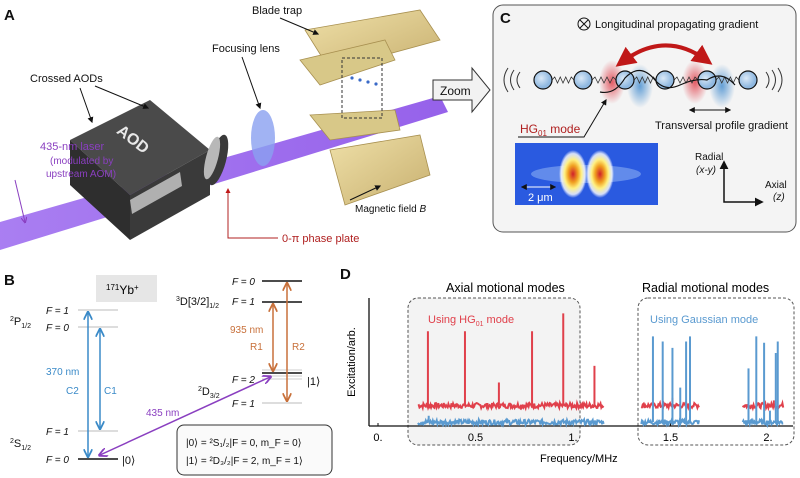  I want to click on x-tick-label: 0., so click(377, 438).